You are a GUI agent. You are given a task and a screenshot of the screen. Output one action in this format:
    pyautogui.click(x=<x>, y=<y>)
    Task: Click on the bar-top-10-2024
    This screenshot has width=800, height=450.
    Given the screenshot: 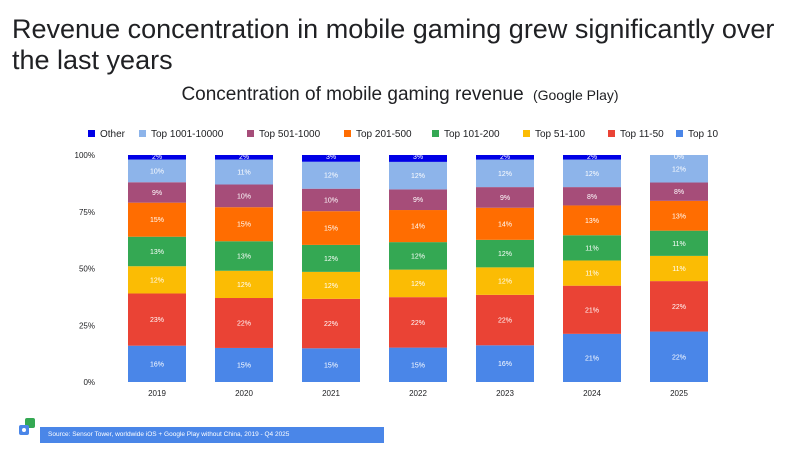 What is the action you would take?
    pyautogui.click(x=592, y=357)
    